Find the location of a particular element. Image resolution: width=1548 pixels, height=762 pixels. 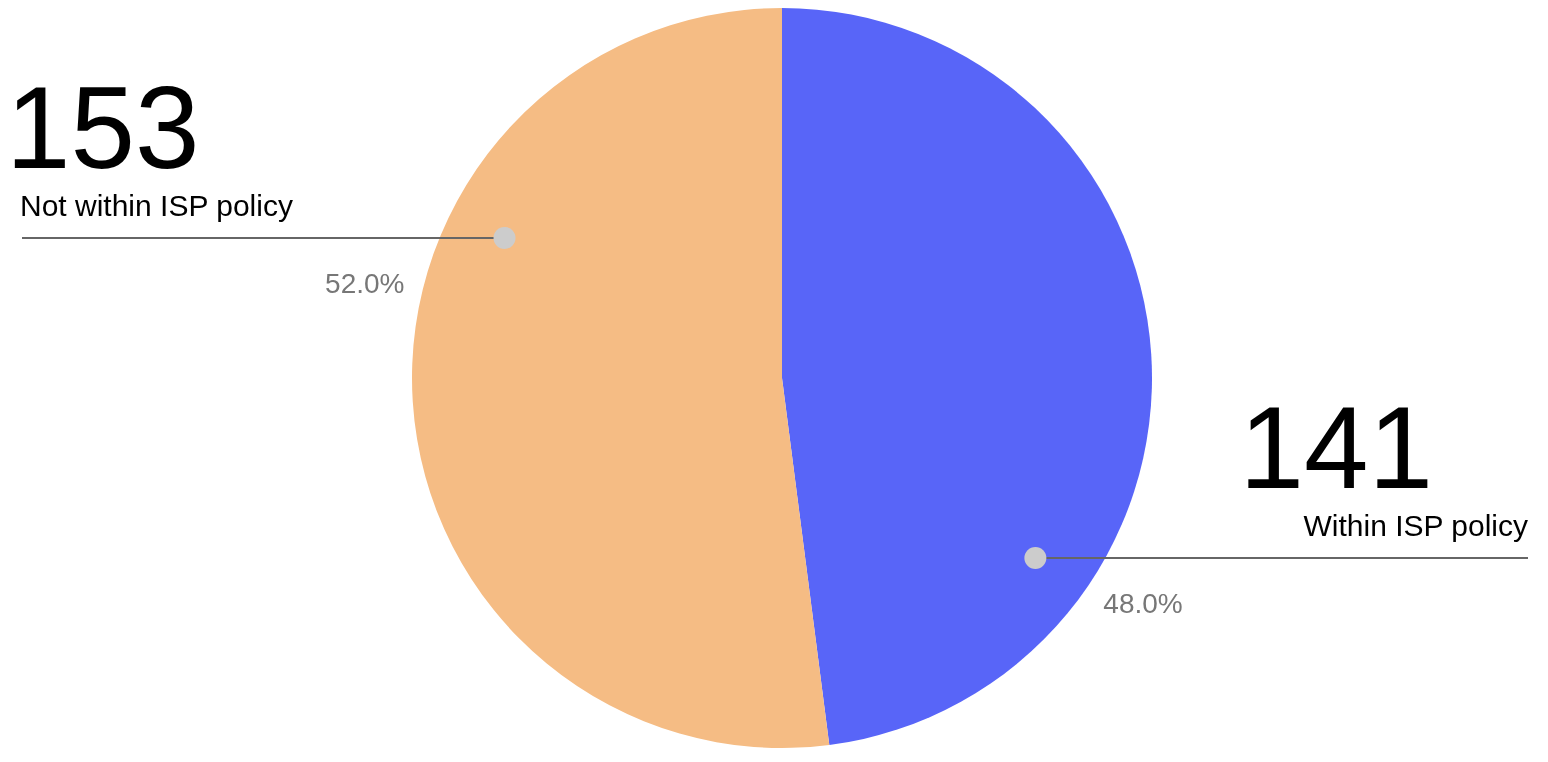

text: 48.0% is located at coordinates (1143, 603).